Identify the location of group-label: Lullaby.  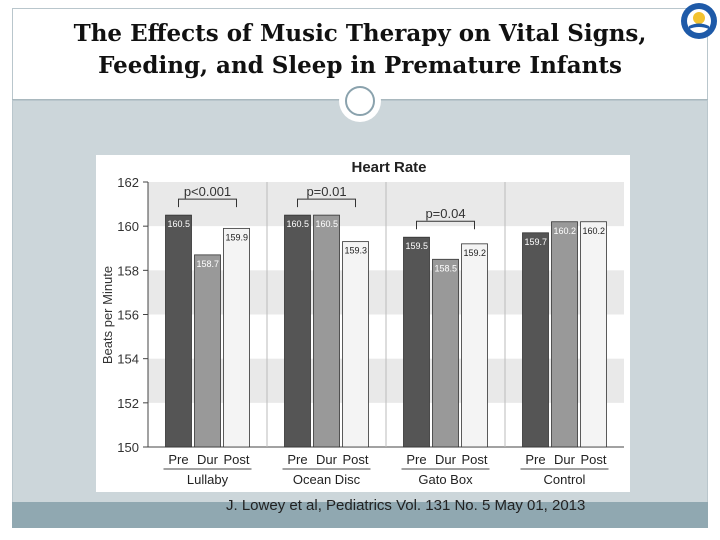
(208, 479).